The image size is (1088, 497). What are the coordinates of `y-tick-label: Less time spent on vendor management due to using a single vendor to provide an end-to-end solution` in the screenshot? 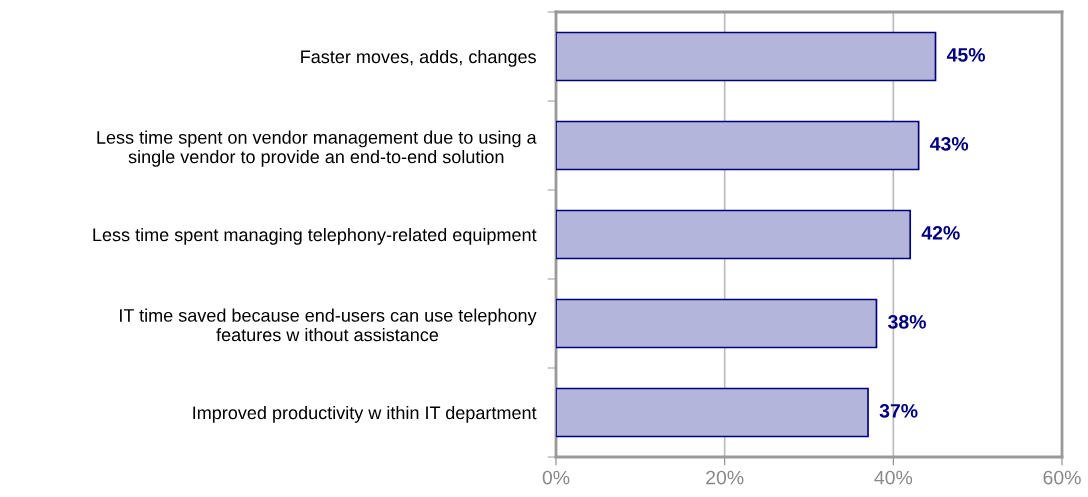 It's located at (317, 148).